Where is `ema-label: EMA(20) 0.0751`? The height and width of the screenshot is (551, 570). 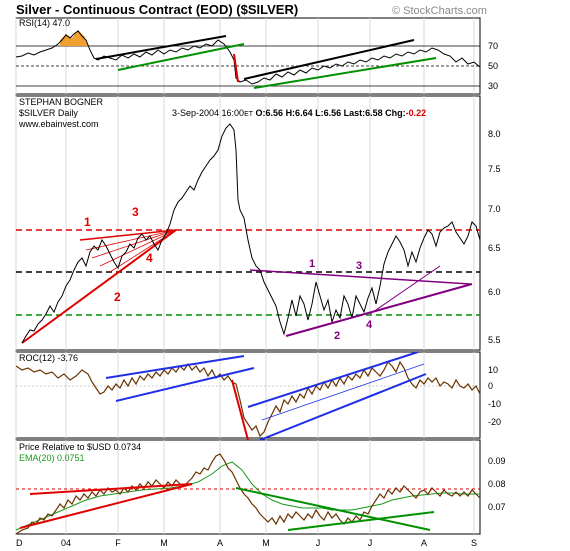
ema-label: EMA(20) 0.0751 is located at coordinates (52, 458).